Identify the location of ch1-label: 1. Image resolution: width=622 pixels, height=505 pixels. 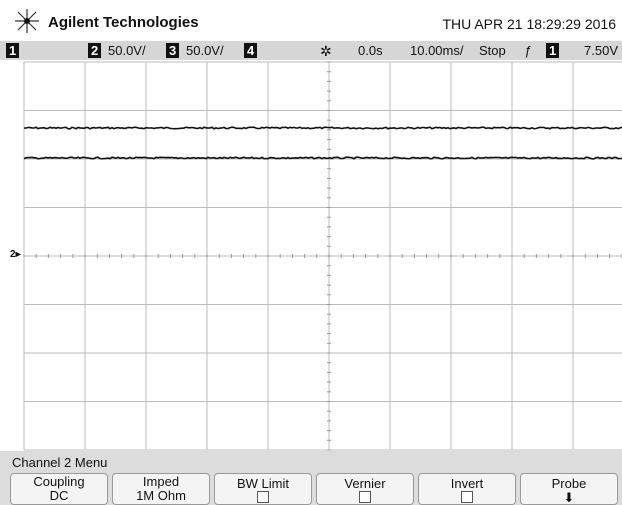
(13, 50).